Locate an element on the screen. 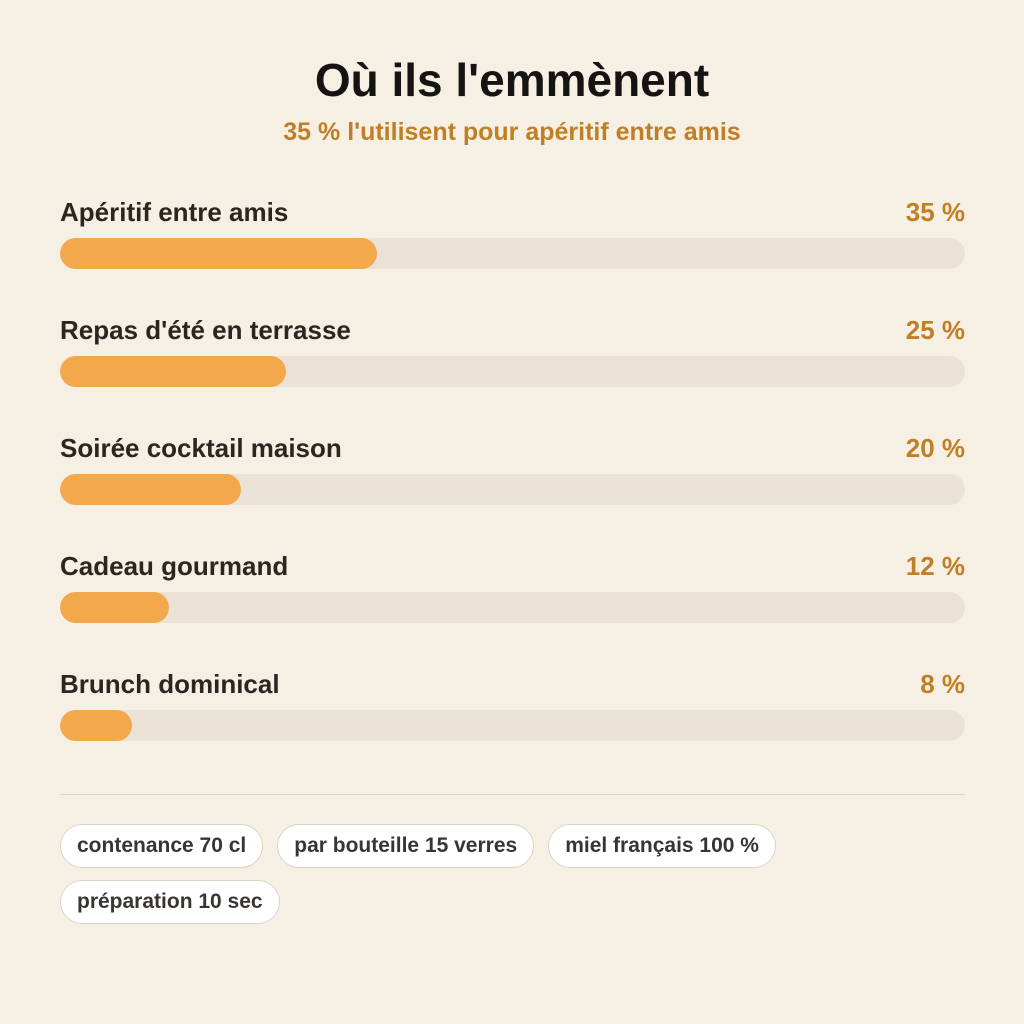  bar-label: Soirée cocktail maison is located at coordinates (201, 448).